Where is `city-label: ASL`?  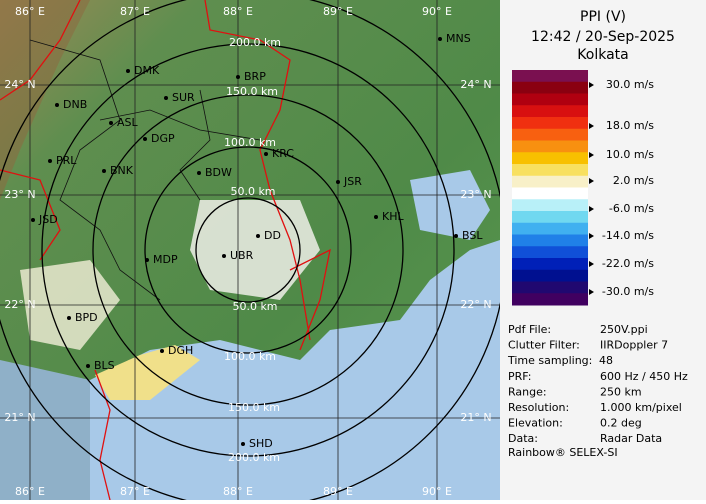 city-label: ASL is located at coordinates (128, 122).